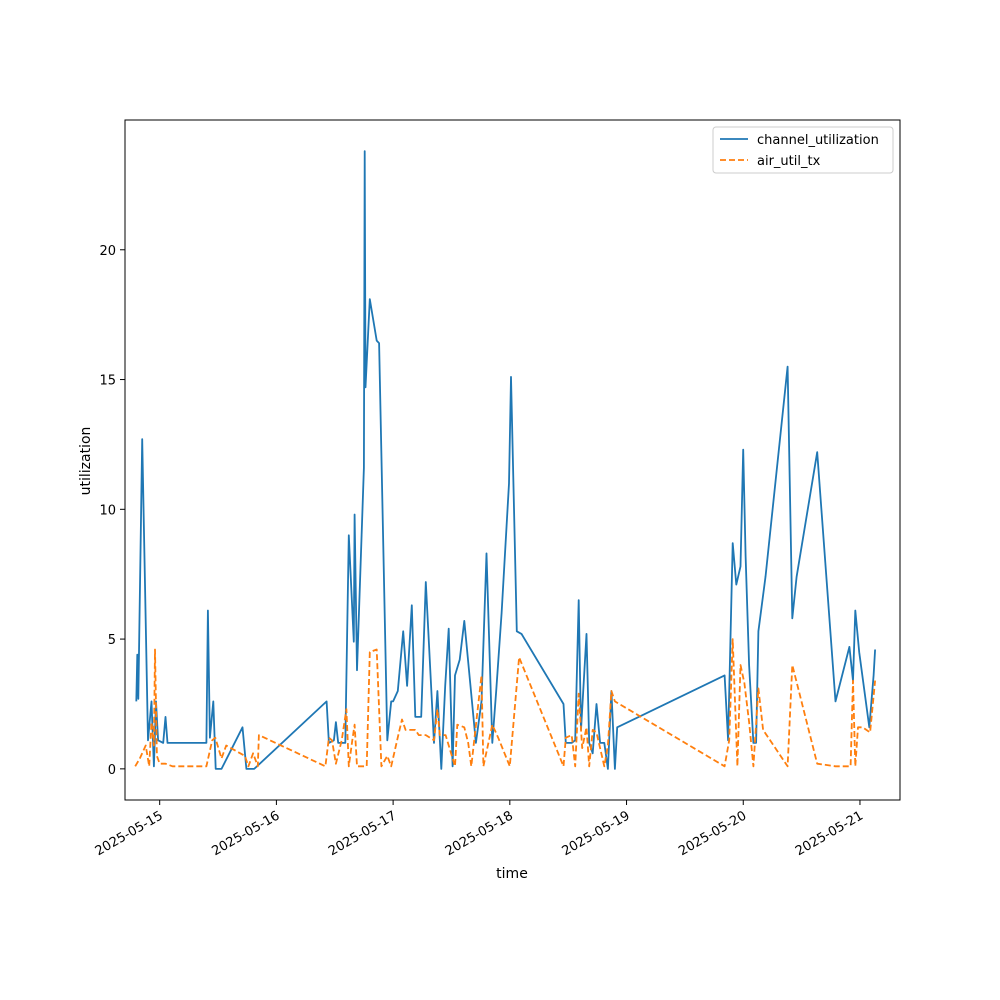 This screenshot has width=1000, height=1000. Describe the element at coordinates (107, 510) in the screenshot. I see `y-tick-label: 10` at that location.